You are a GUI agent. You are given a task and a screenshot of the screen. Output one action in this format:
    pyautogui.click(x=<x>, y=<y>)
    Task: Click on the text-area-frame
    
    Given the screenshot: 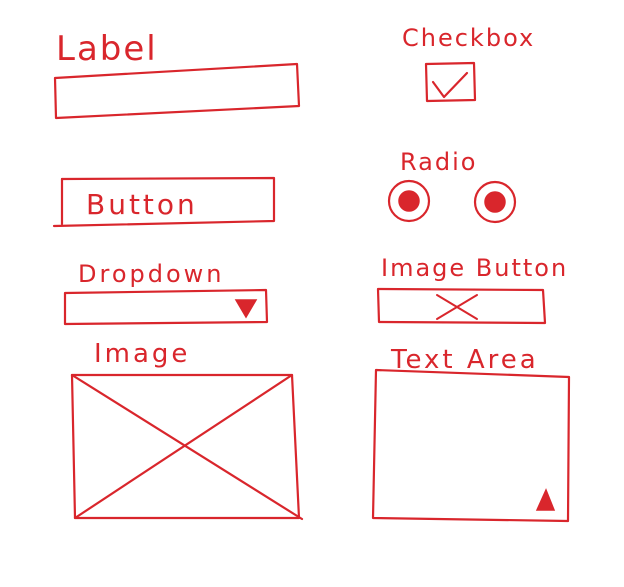 What is the action you would take?
    pyautogui.click(x=471, y=445)
    